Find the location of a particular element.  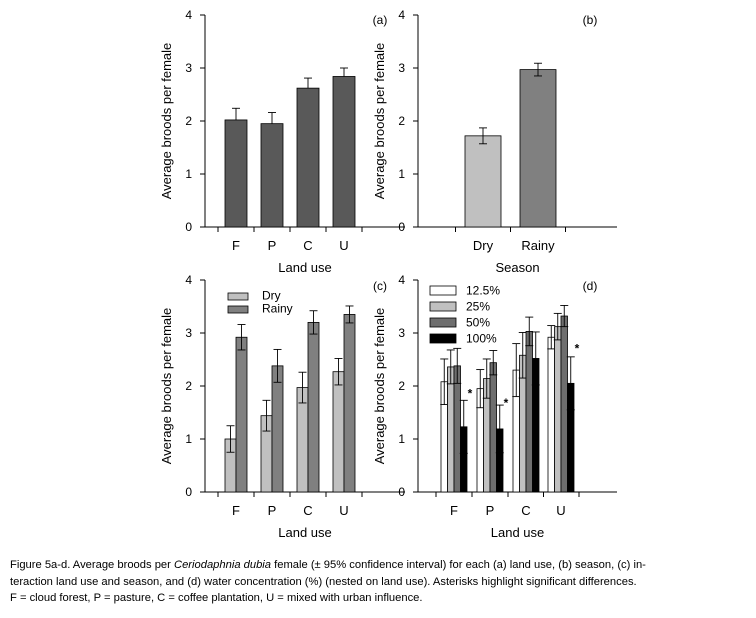

legend-label: 12.5% is located at coordinates (483, 291).